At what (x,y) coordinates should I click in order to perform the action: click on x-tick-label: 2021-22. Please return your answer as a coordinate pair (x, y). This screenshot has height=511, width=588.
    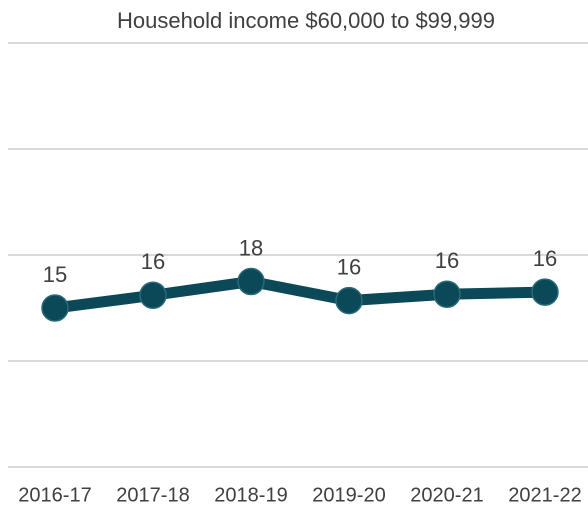
    Looking at the image, I should click on (544, 495).